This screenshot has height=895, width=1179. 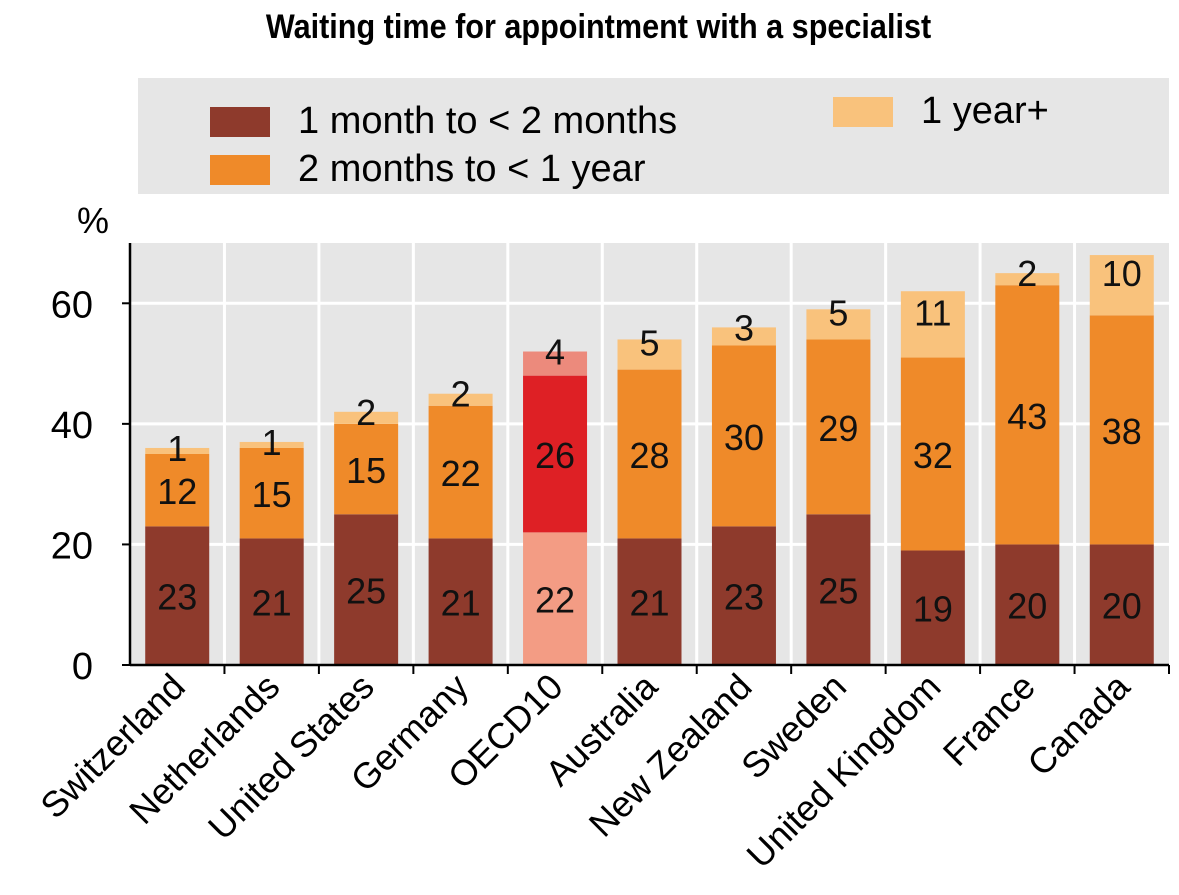 I want to click on legend-label-1-year-plus: 1 year+, so click(x=985, y=111).